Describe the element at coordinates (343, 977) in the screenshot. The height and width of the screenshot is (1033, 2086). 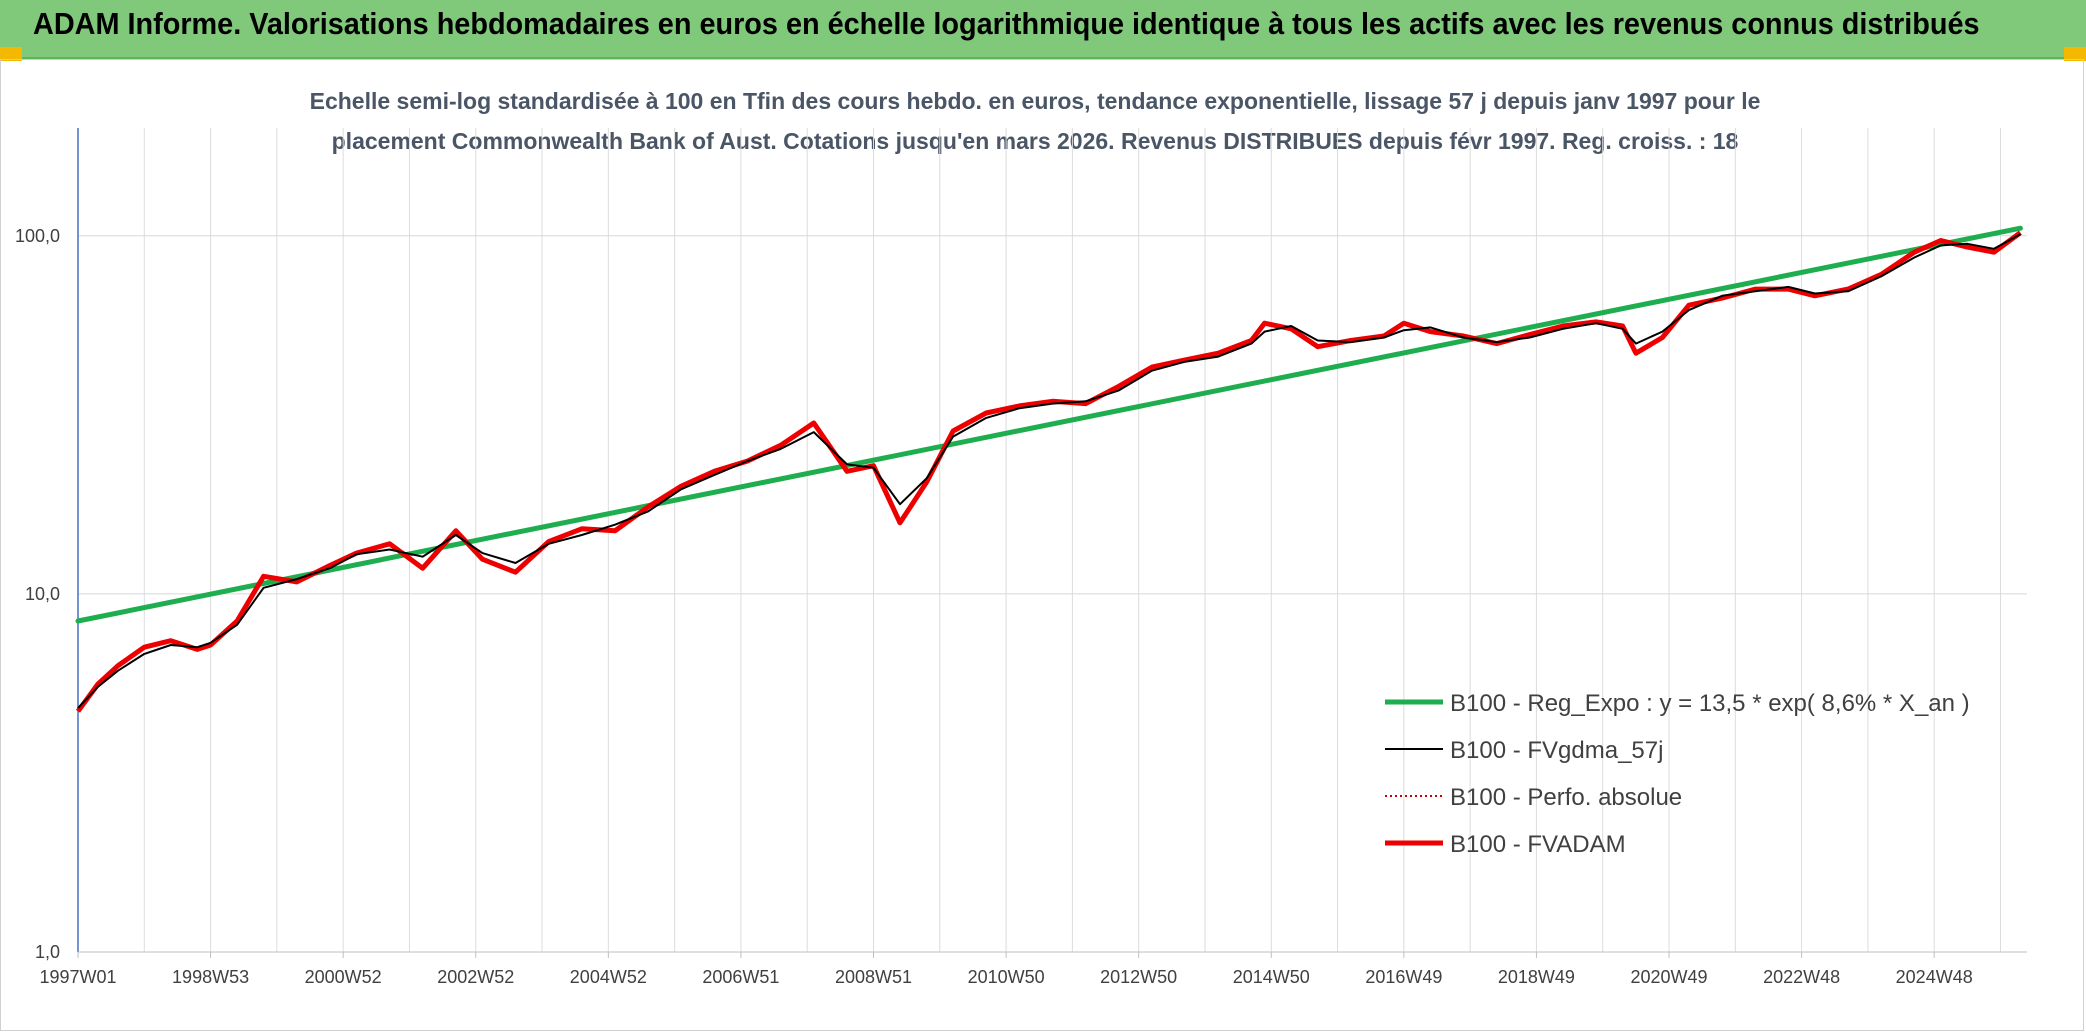
I see `x-tick-label: 2000W52` at that location.